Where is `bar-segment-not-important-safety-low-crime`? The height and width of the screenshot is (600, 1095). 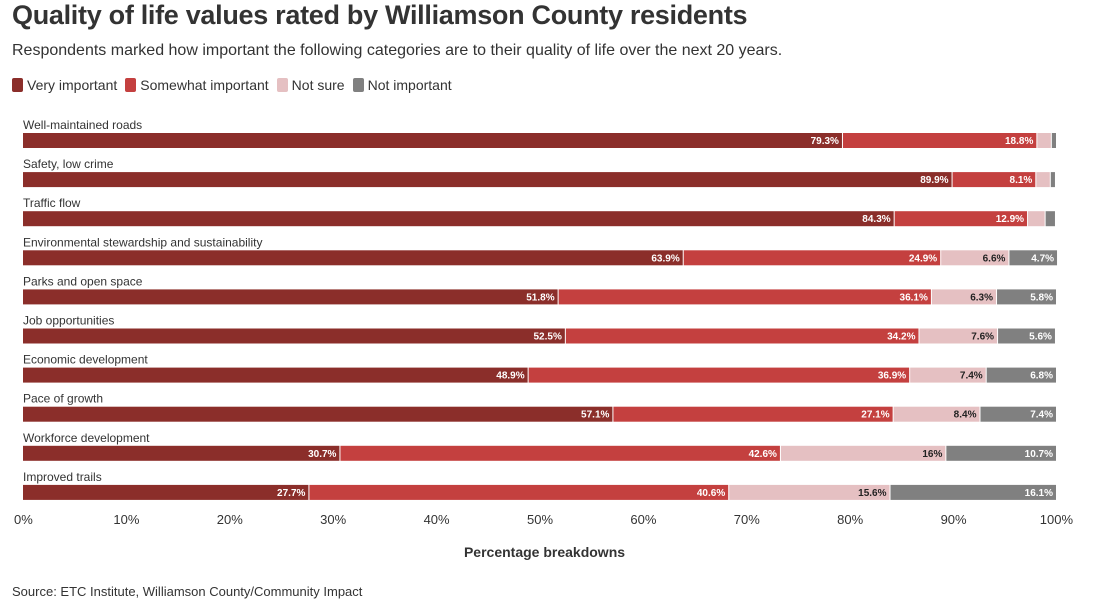
bar-segment-not-important-safety-low-crime is located at coordinates (1052, 180).